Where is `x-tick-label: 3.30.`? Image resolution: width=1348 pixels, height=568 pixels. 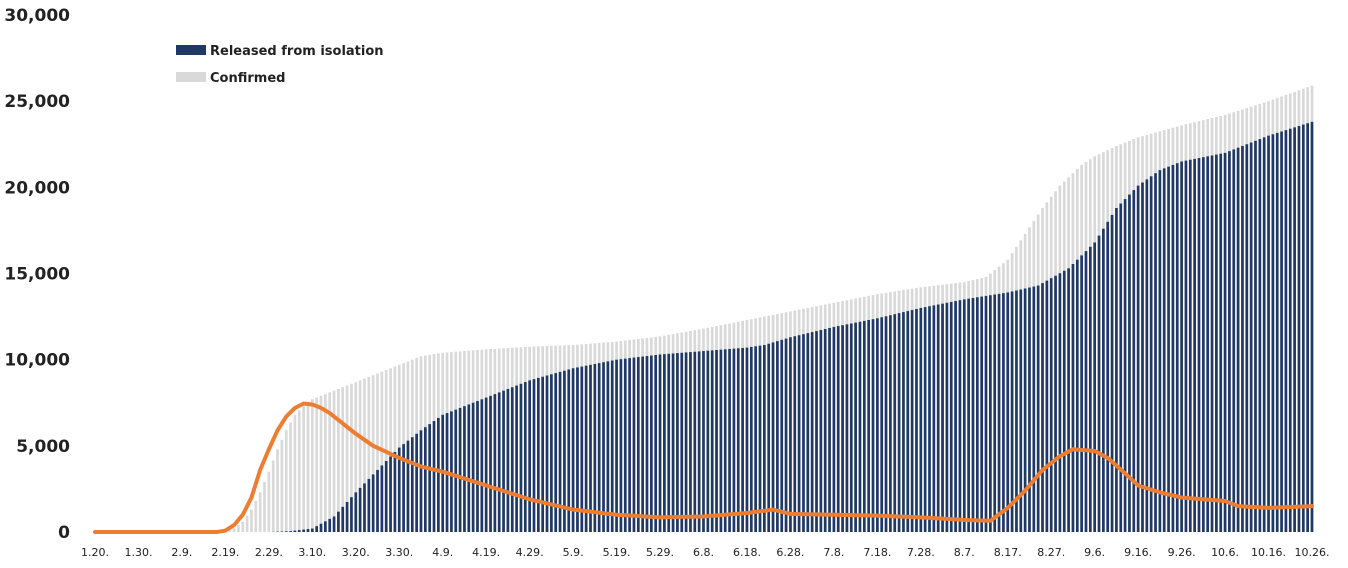 x-tick-label: 3.30. is located at coordinates (399, 552).